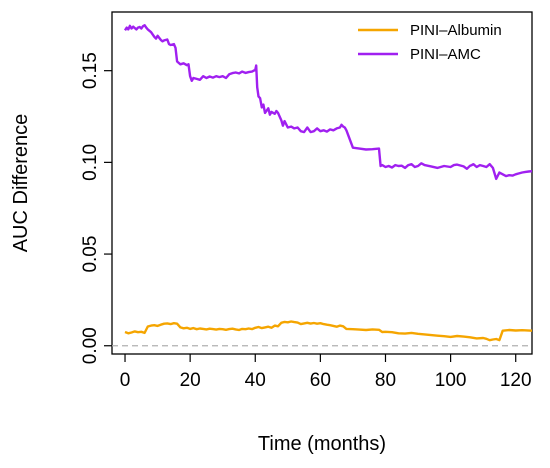 This screenshot has height=468, width=550. I want to click on legend: PINI–Albumin PINI–AMC, so click(430, 42).